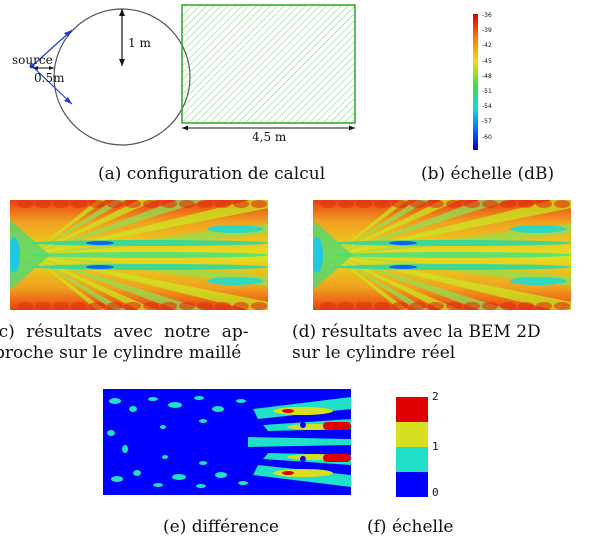  I want to click on difference-map, so click(227, 442).